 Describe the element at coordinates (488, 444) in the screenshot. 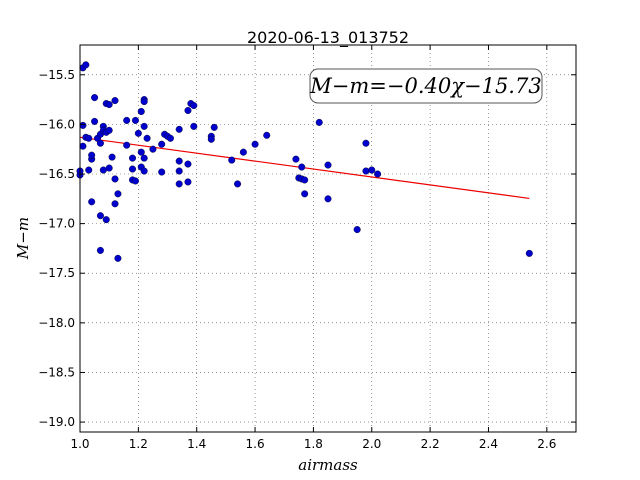

I see `x-tick-label: 2.4` at that location.